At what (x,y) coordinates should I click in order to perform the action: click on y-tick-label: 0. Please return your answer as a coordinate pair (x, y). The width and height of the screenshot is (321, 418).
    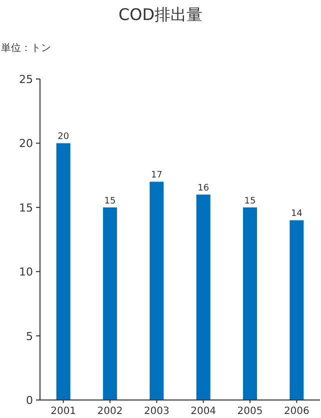
    Looking at the image, I should click on (29, 400).